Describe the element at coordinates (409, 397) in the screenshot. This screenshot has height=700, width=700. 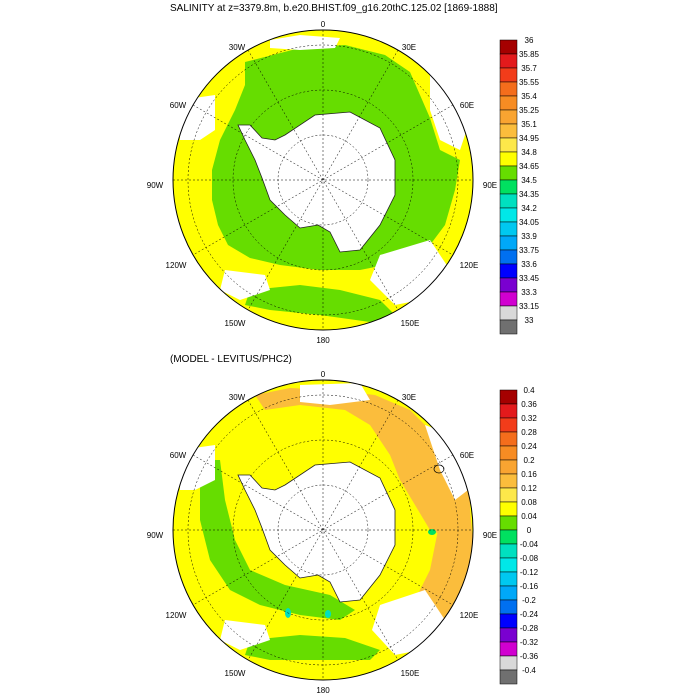
I see `map2-lon-30e: 30E` at that location.